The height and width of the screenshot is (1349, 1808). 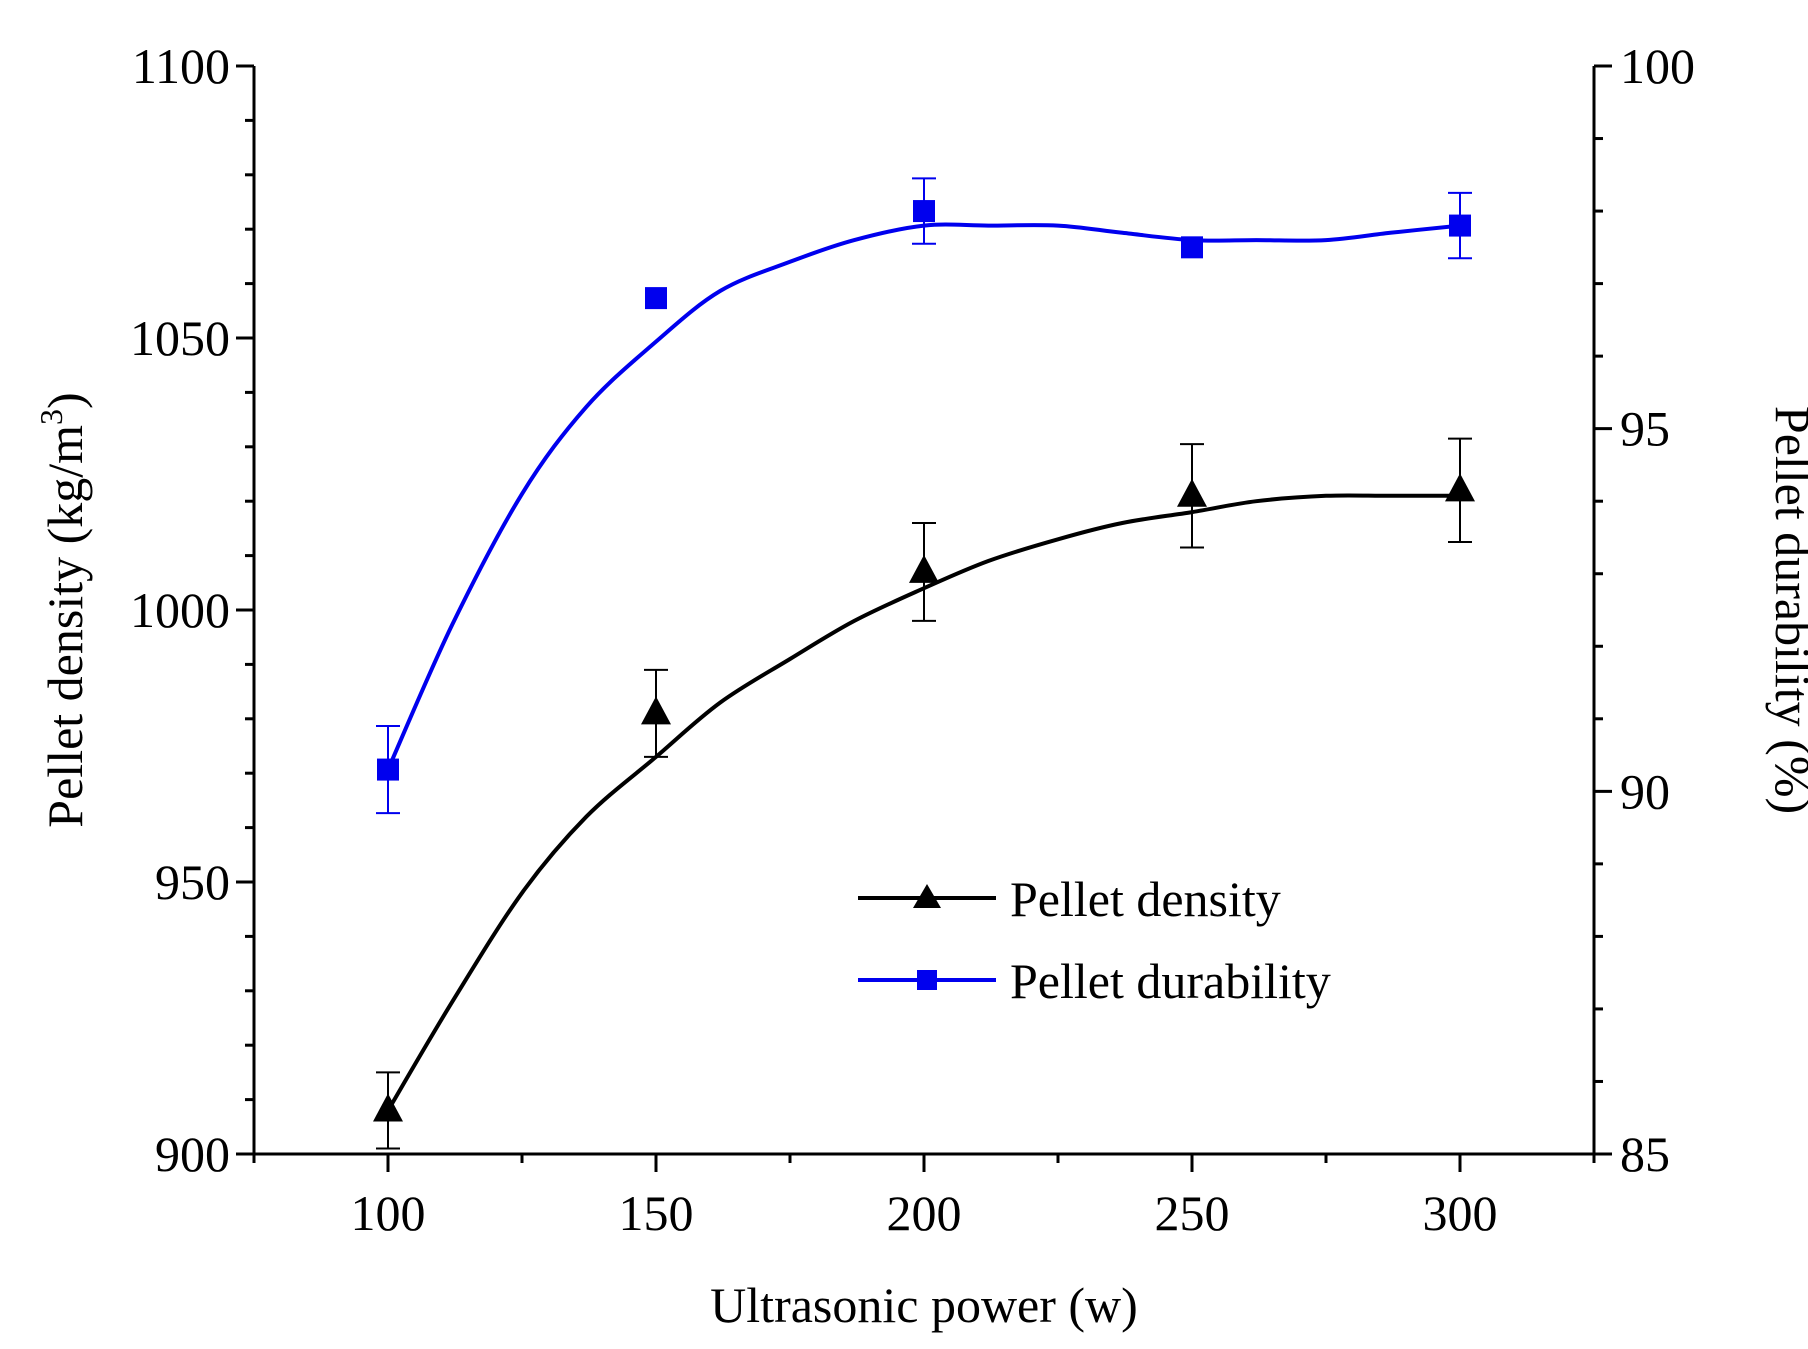 I want to click on legend-label-durability: Pellet durability, so click(x=1170, y=981).